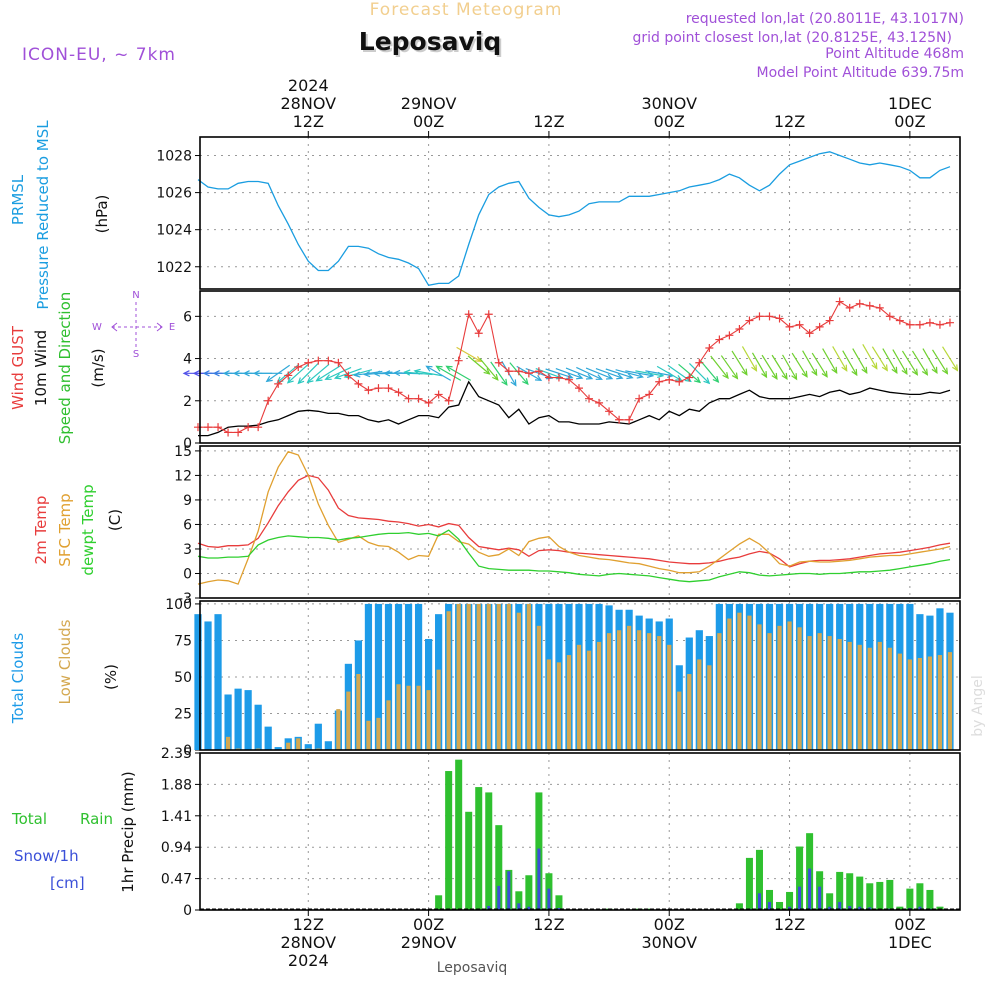 This screenshot has width=1000, height=1000. What do you see at coordinates (428, 121) in the screenshot?
I see `time-label: 00Z` at bounding box center [428, 121].